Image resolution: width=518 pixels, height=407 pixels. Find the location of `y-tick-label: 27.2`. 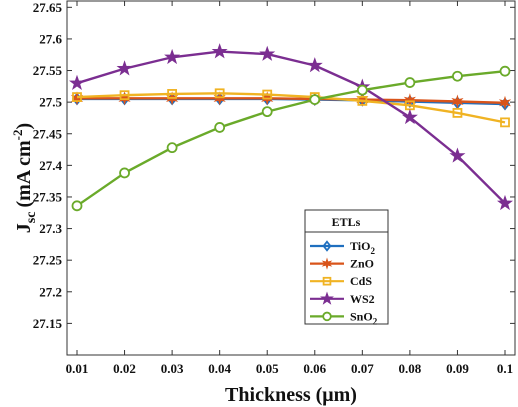

y-tick-label: 27.2 is located at coordinates (50, 291).